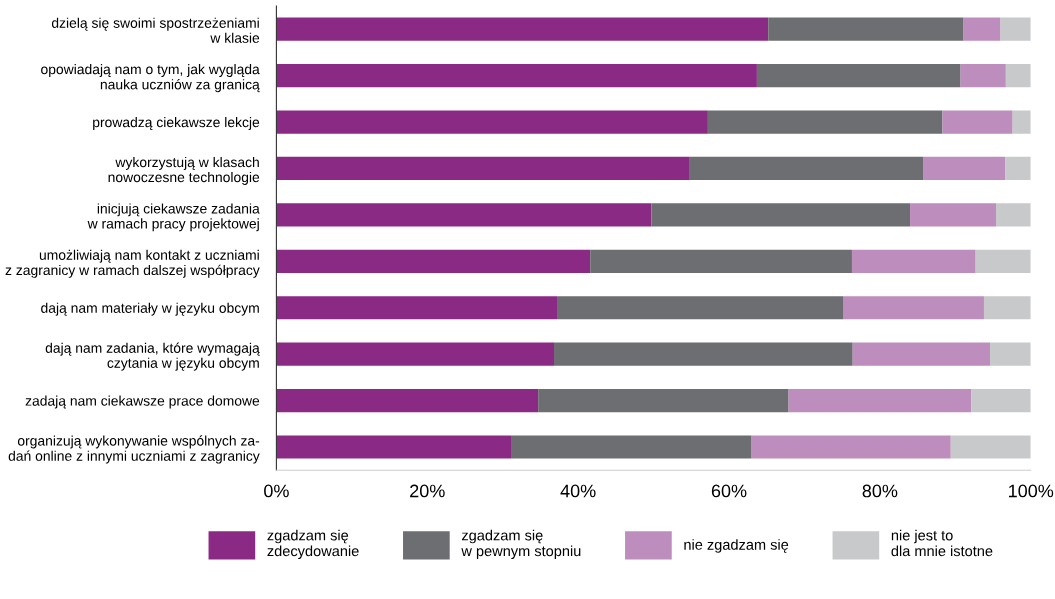 The width and height of the screenshot is (1055, 599). I want to click on y-tick-label: prowadzą ciekawsze lekcje, so click(176, 123).